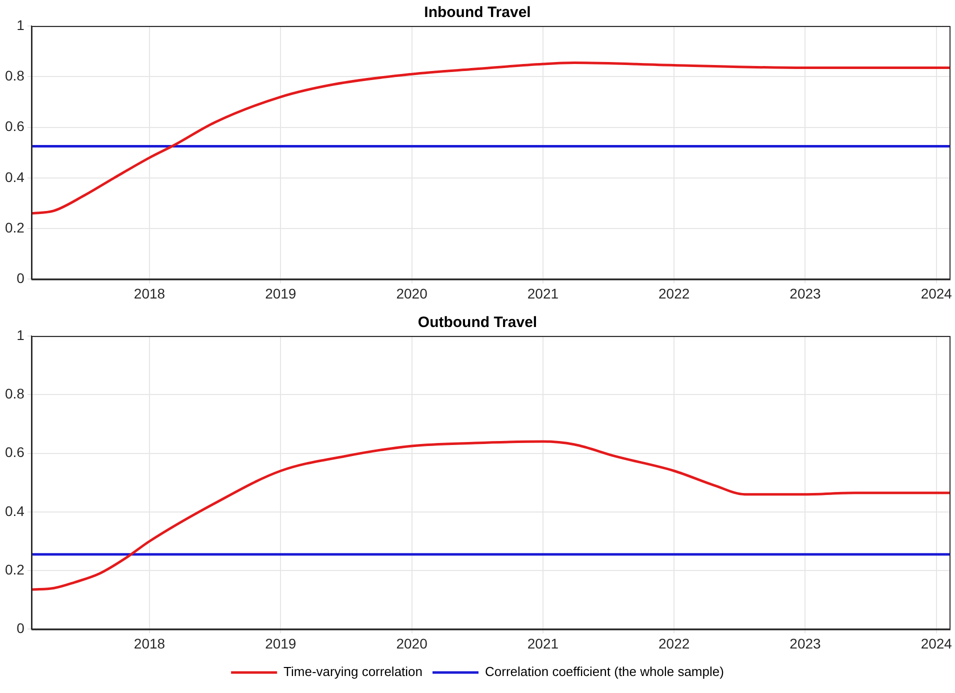  Describe the element at coordinates (604, 672) in the screenshot. I see `legend-label: Correlation coefficient (the whole sample)` at that location.